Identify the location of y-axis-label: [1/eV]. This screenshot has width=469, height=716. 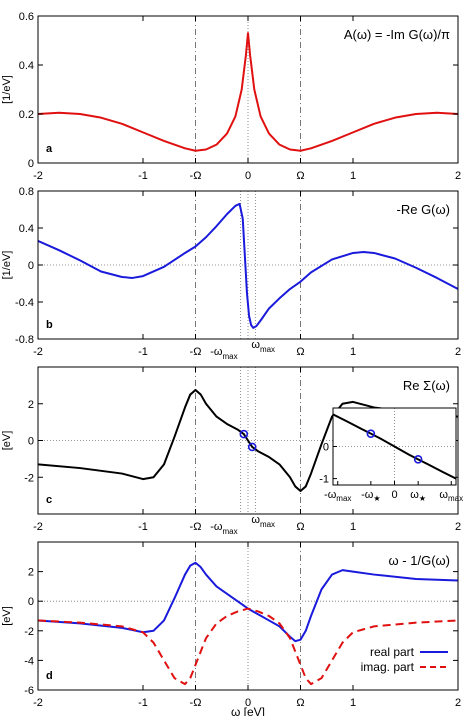
(7, 89).